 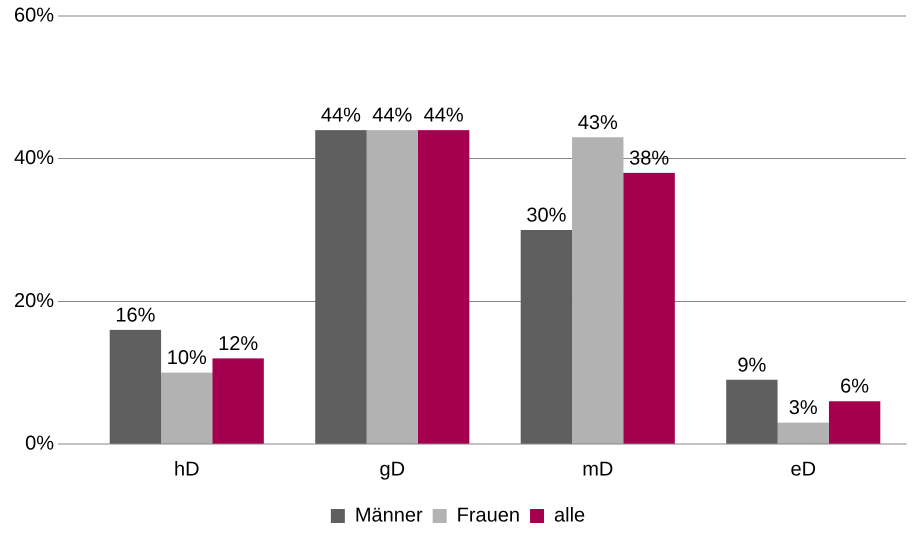 I want to click on data-label: 9%, so click(x=752, y=365).